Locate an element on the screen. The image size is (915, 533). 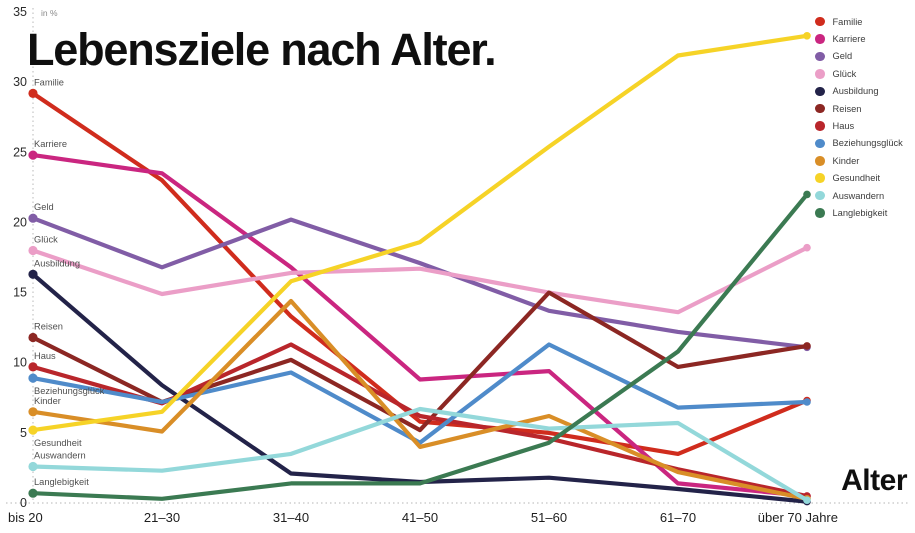
legend-item-kinder: Kinder is located at coordinates (859, 160).